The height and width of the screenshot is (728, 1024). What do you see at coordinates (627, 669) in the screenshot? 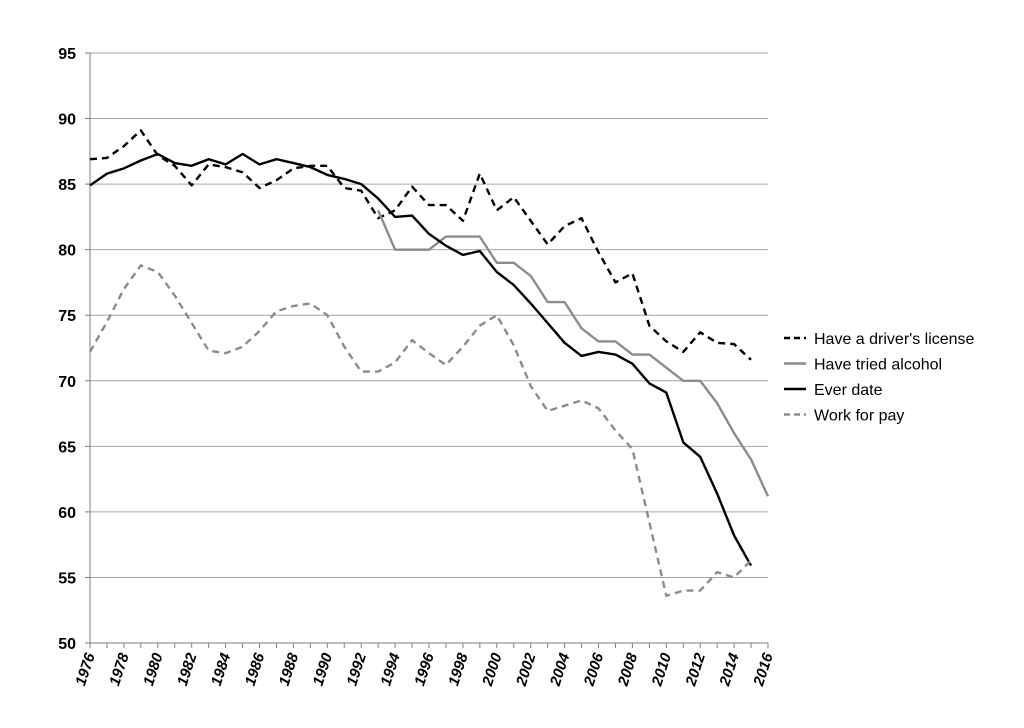
I see `x-tick-label: 2008` at bounding box center [627, 669].